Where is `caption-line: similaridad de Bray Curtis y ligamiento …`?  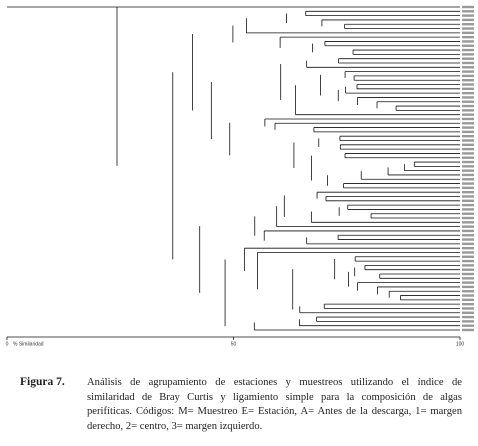
caption-line: similaridad de Bray Curtis y ligamiento … is located at coordinates (274, 397).